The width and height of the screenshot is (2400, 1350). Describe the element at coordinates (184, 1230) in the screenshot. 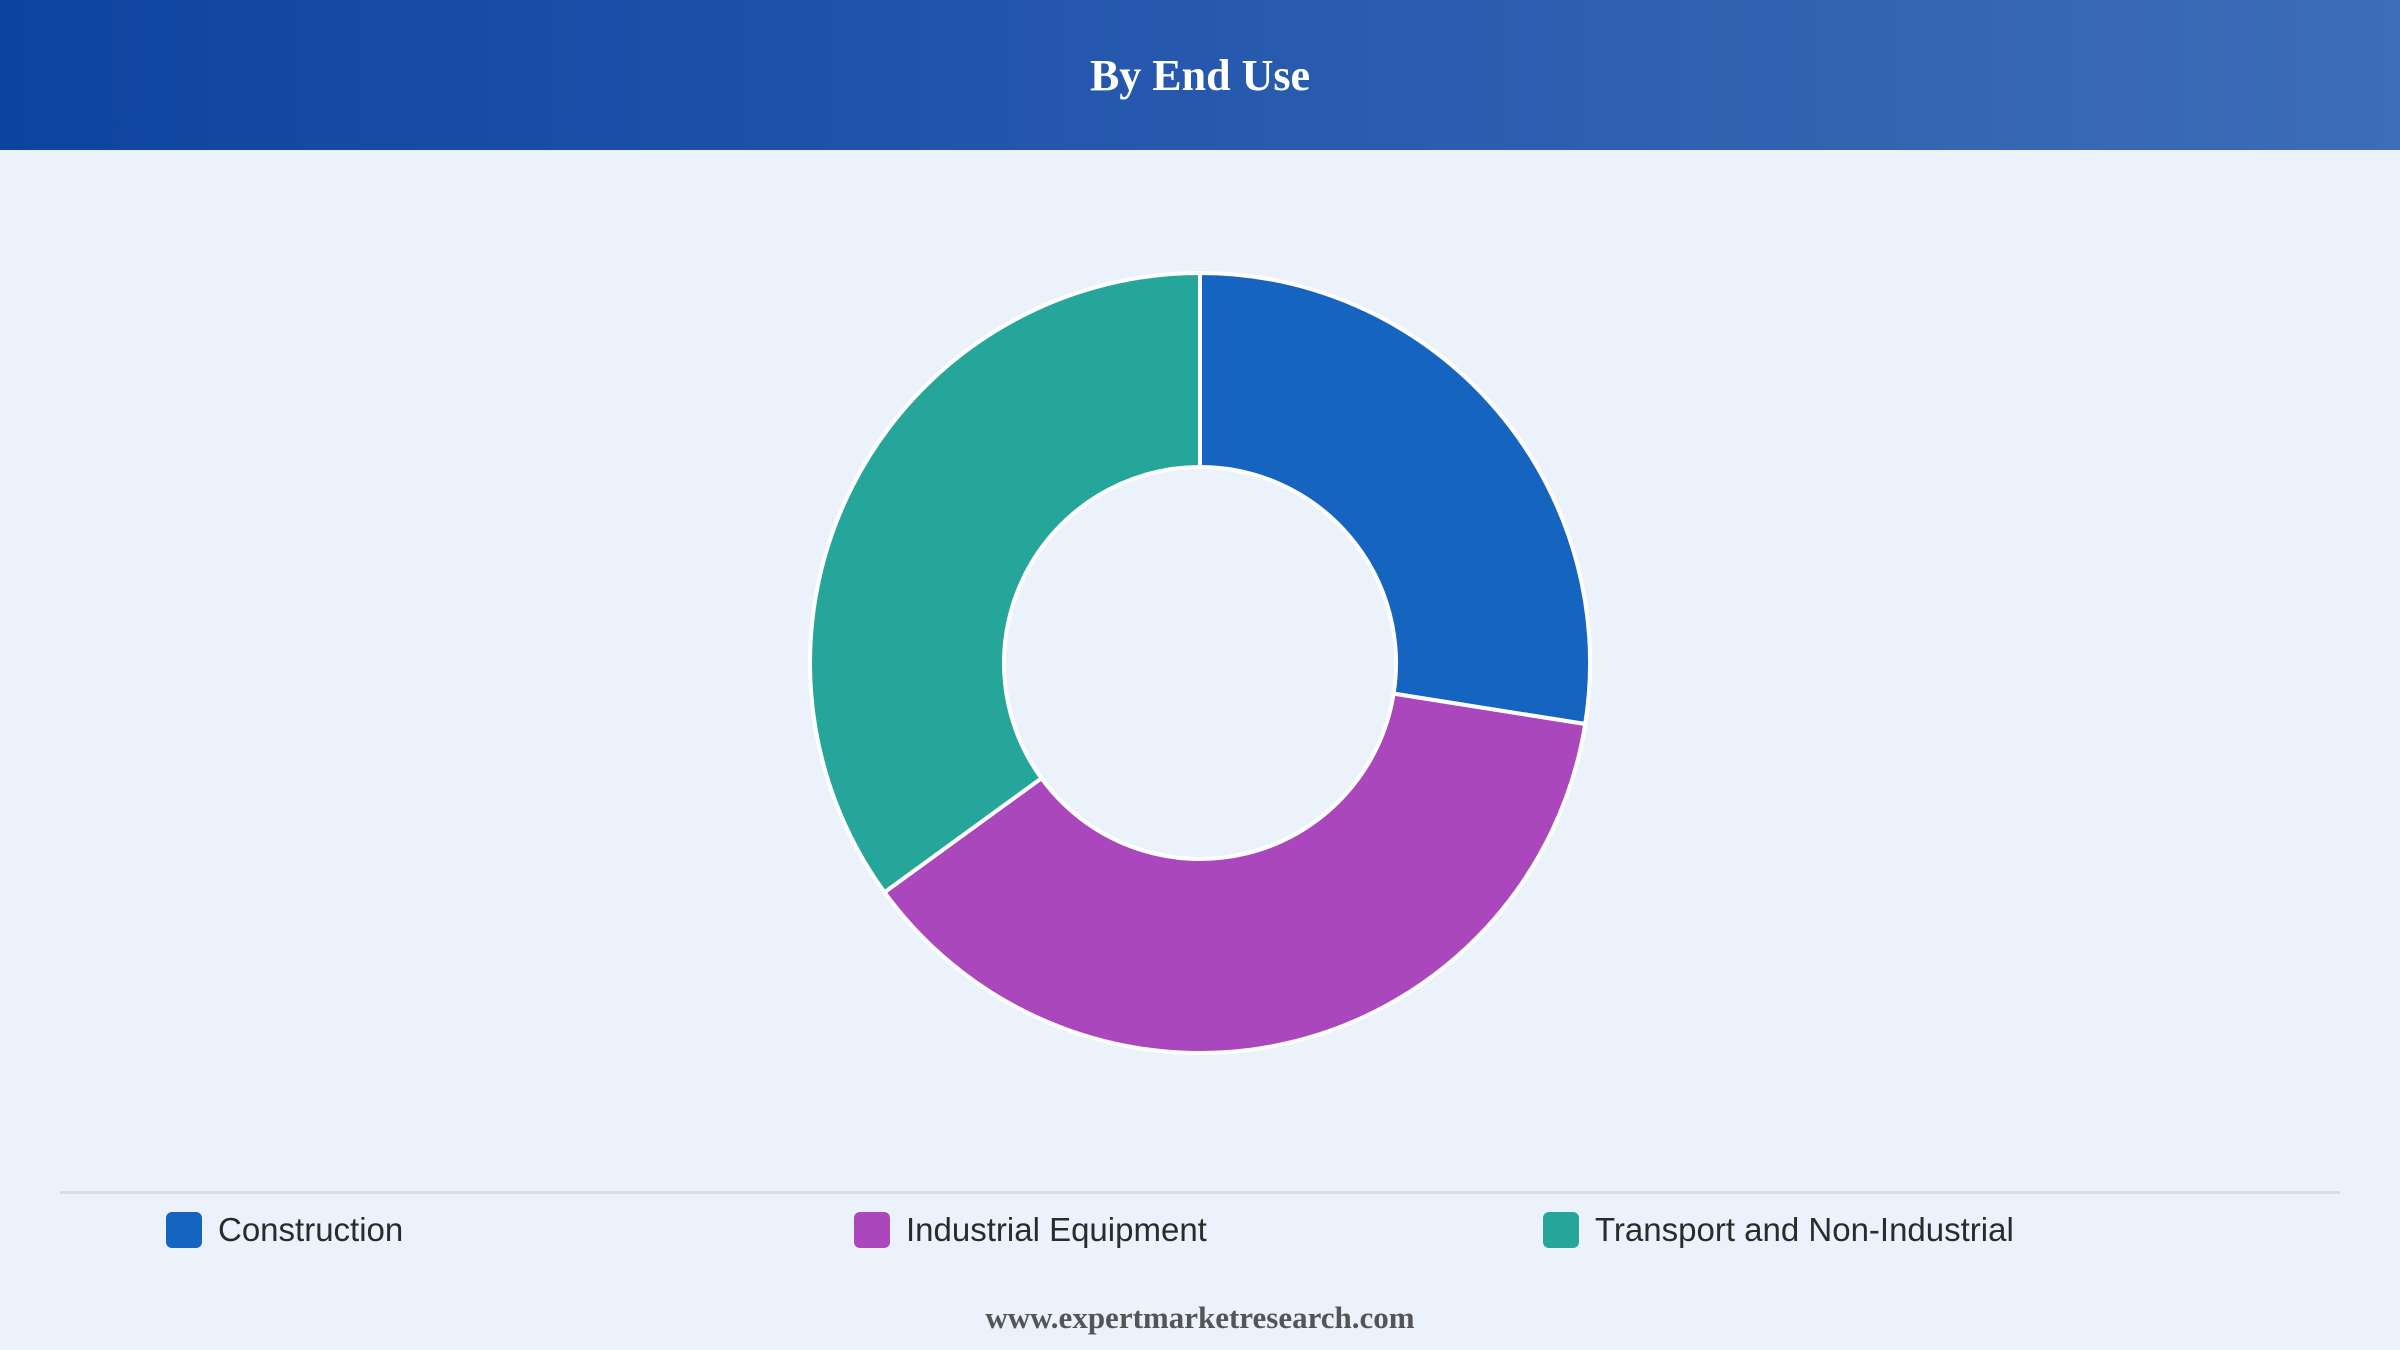

I see `legend-swatch-construction` at that location.